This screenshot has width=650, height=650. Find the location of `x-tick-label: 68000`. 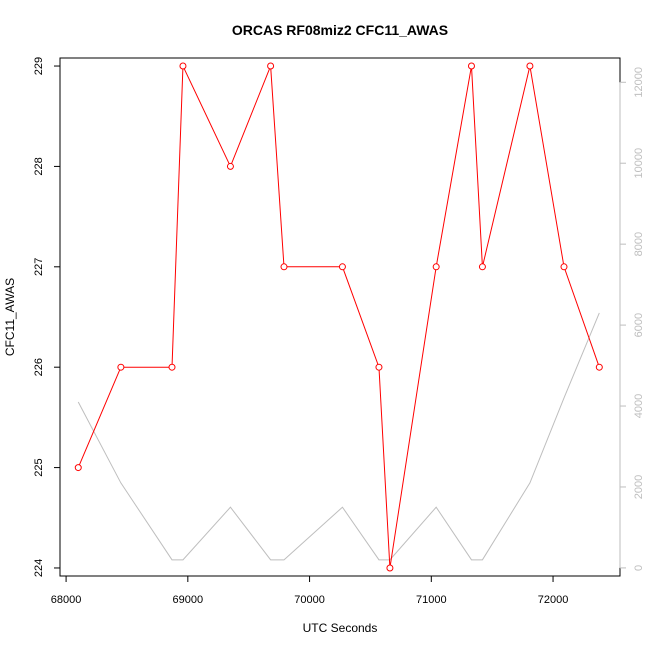

x-tick-label: 68000 is located at coordinates (66, 600).